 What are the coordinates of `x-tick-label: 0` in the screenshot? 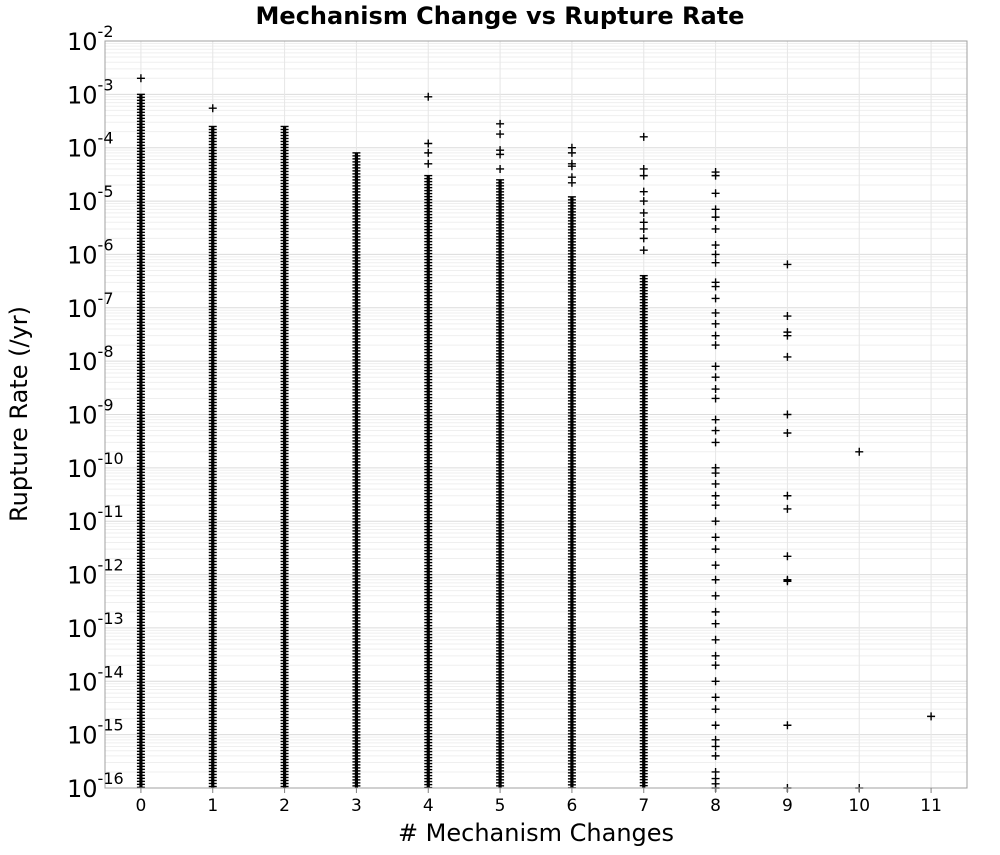 It's located at (141, 806).